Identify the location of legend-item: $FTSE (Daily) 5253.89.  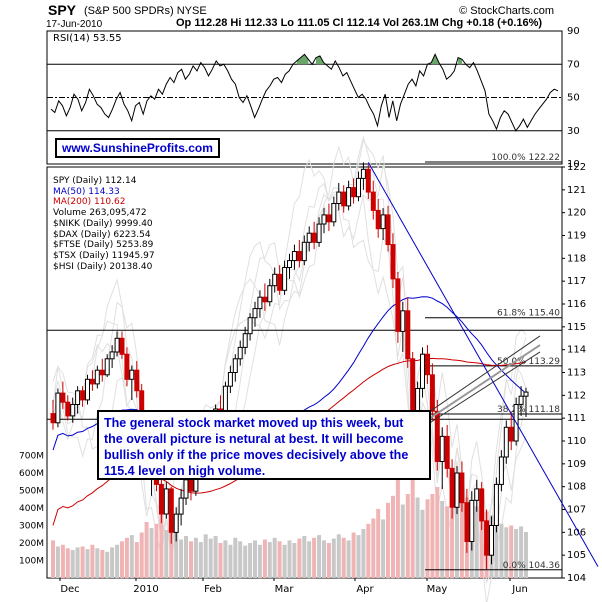
(103, 245).